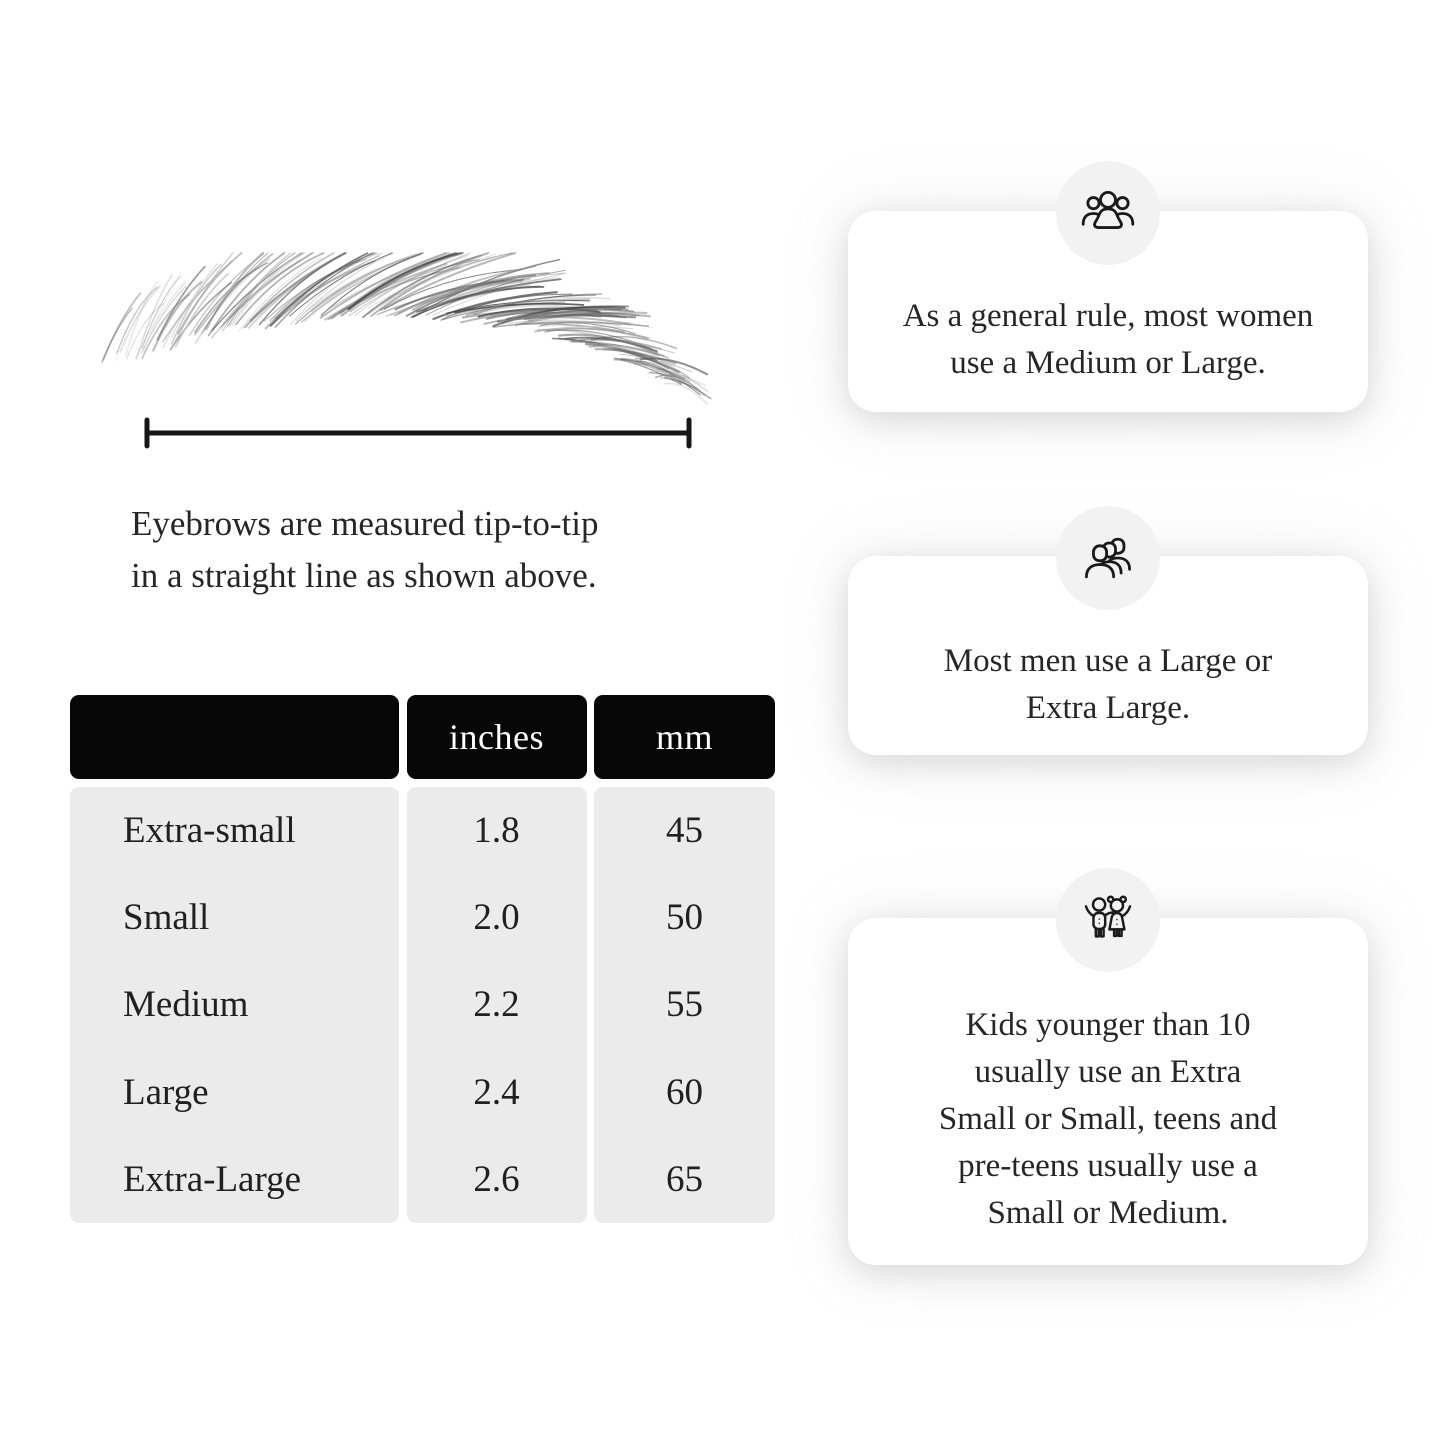 This screenshot has width=1445, height=1445. Describe the element at coordinates (166, 918) in the screenshot. I see `table-row-label: Small` at that location.